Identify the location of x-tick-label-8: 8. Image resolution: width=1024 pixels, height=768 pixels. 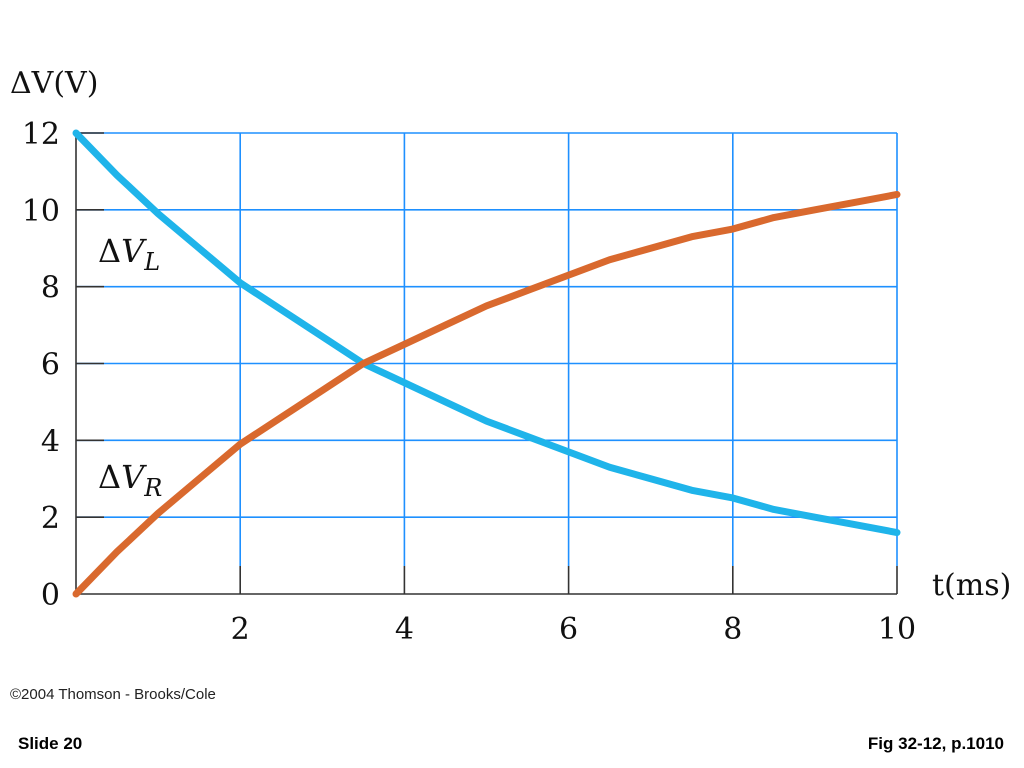
(732, 629).